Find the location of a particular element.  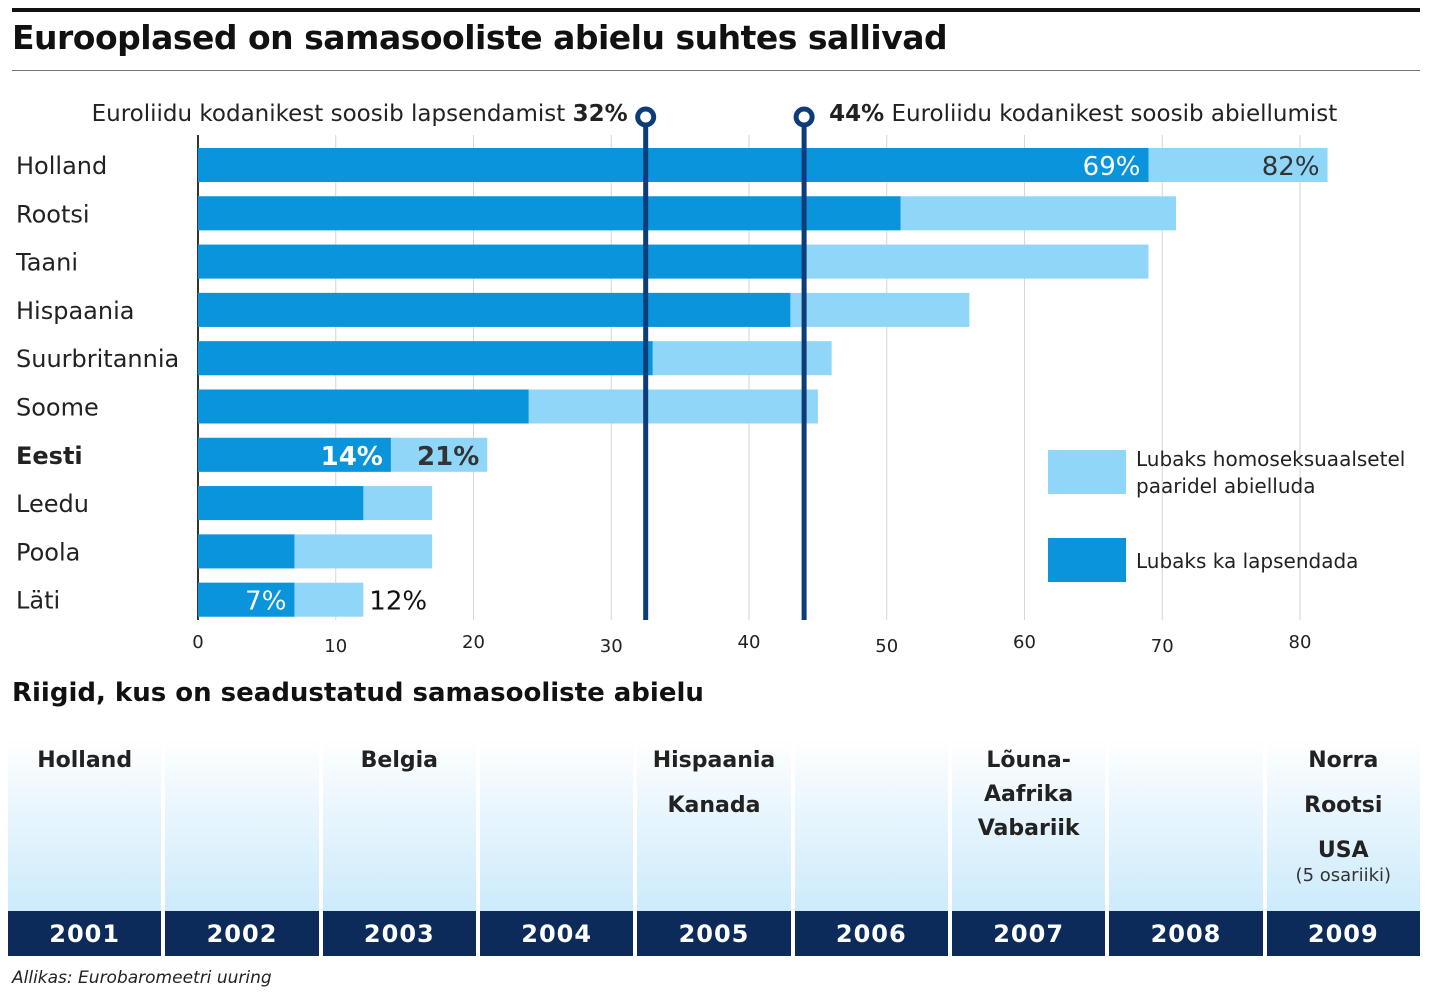

timeline-column: Norra Rootsi USA (5 osariiki) 2009 is located at coordinates (1343, 847).